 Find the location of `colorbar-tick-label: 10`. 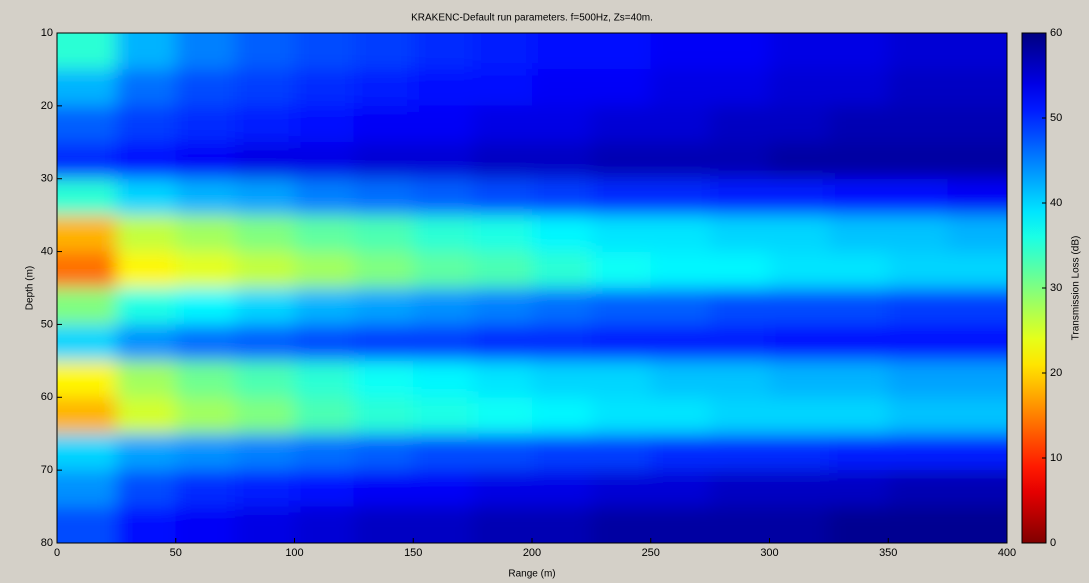

colorbar-tick-label: 10 is located at coordinates (1056, 458).